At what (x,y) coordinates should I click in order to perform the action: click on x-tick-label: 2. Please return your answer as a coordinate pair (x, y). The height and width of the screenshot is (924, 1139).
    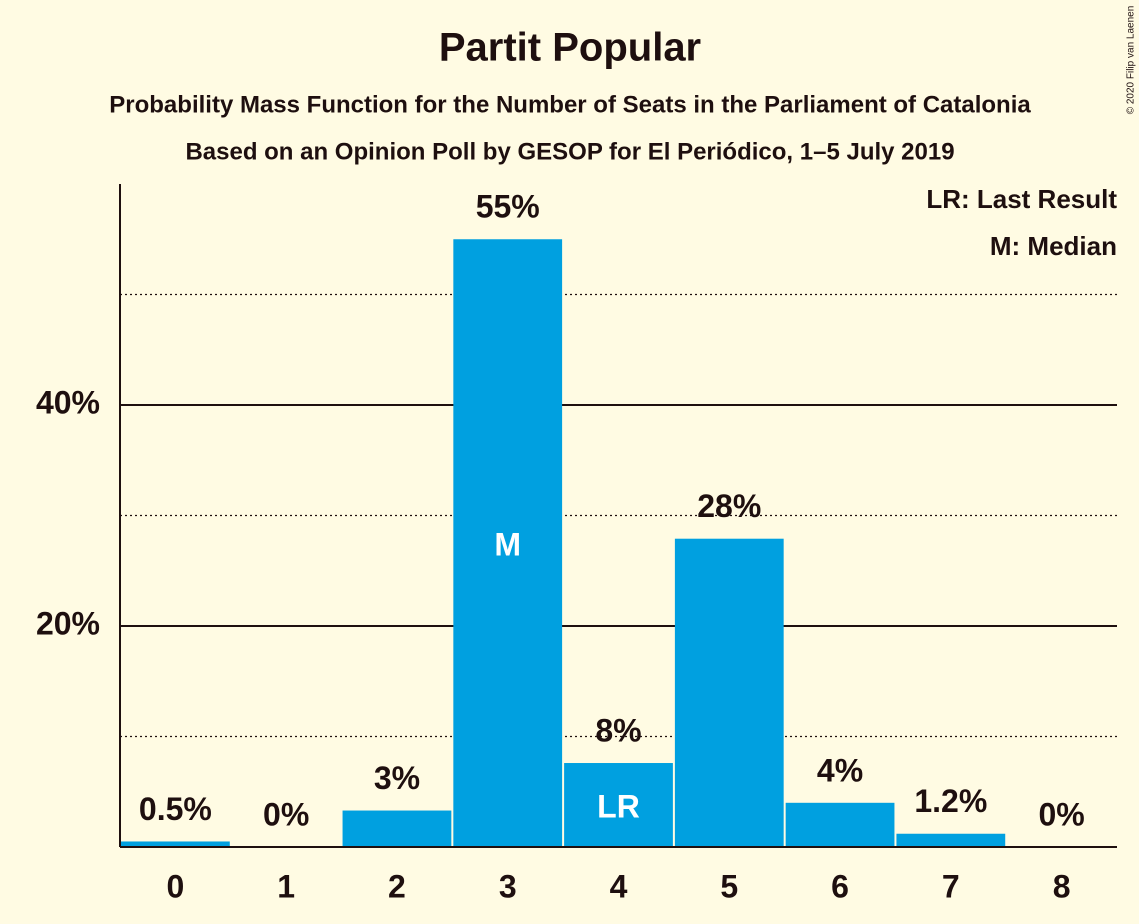
    Looking at the image, I should click on (397, 886).